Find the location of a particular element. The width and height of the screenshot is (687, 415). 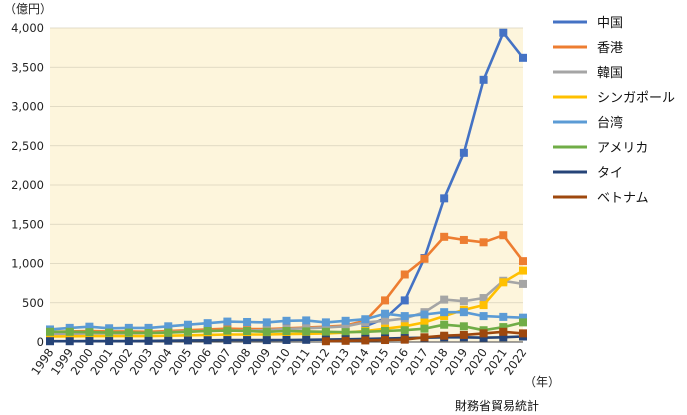

y-tick-label: 2,500 is located at coordinates (27, 146).